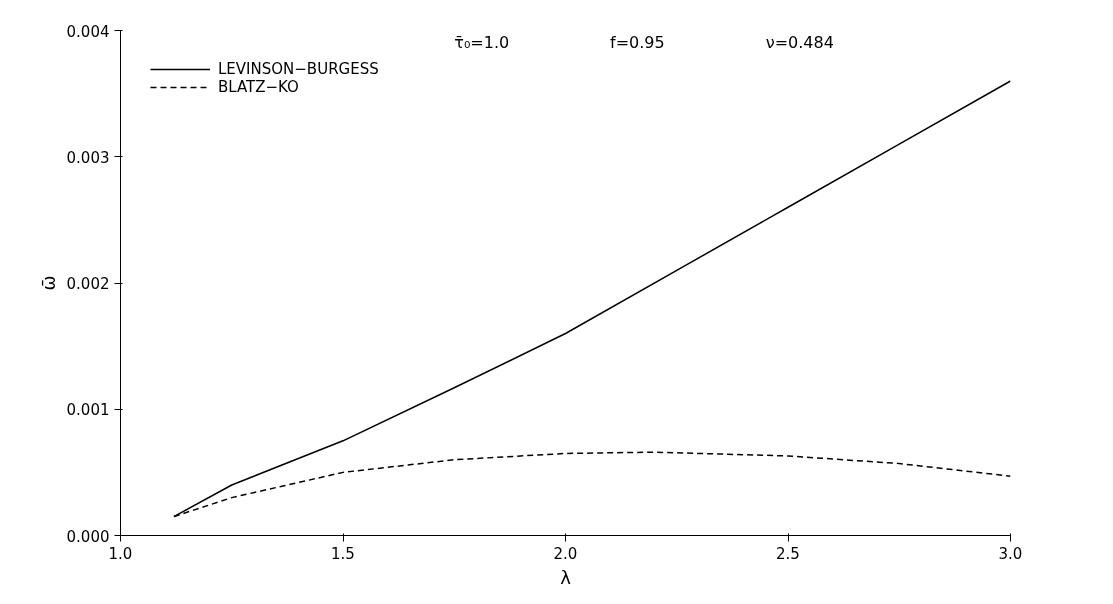 The height and width of the screenshot is (604, 1113). I want to click on y-tick-label: 0.004, so click(88, 31).